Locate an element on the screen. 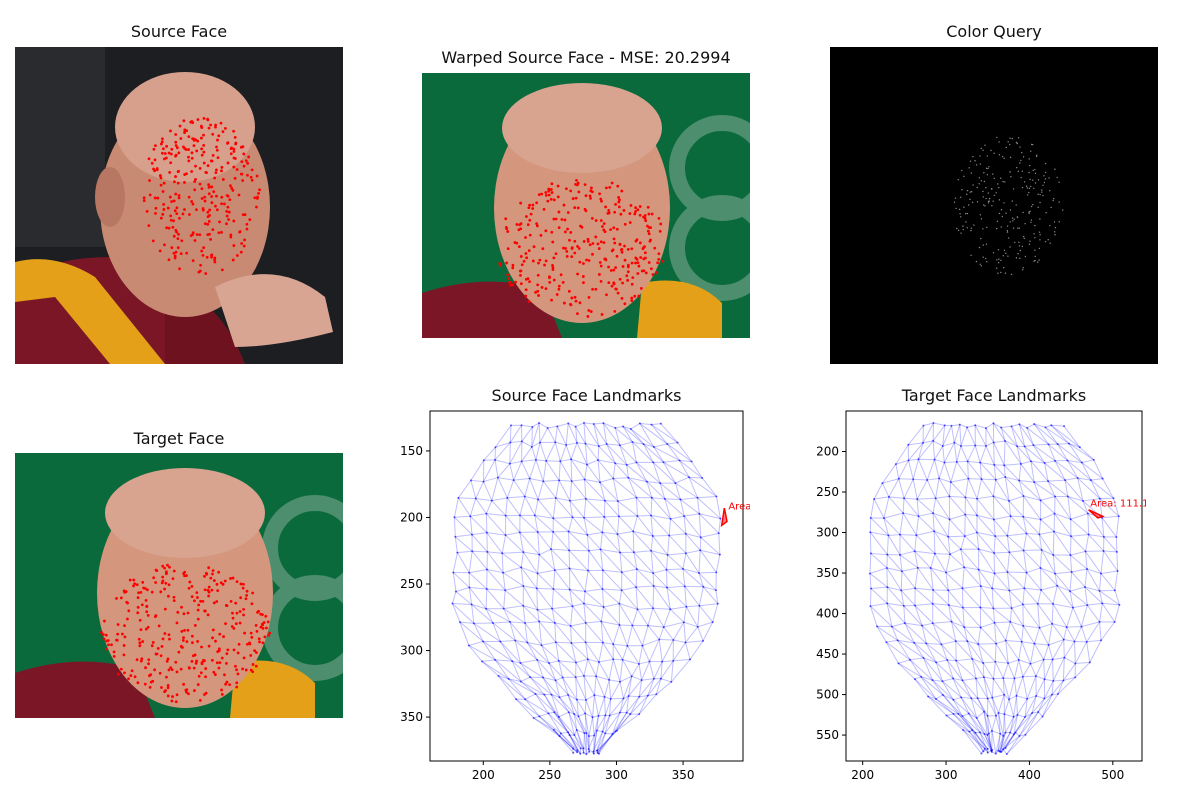 The width and height of the screenshot is (1200, 800). source-landmark-dots is located at coordinates (201, 195).